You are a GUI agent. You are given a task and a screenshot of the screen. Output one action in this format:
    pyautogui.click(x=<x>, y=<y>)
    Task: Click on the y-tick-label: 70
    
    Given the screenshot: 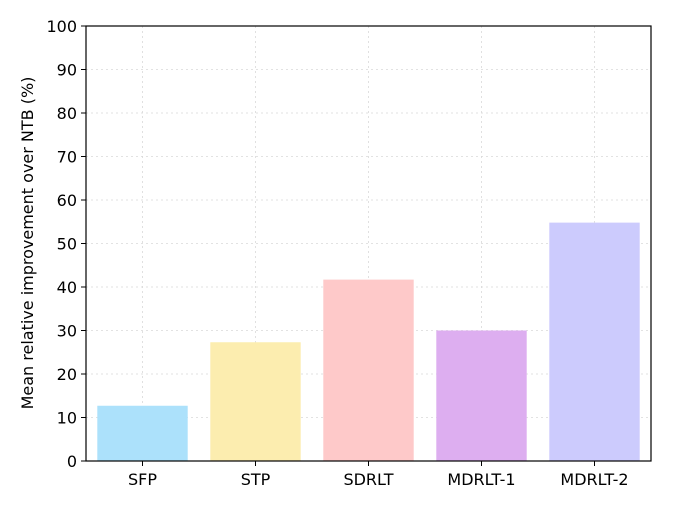 What is the action you would take?
    pyautogui.click(x=67, y=157)
    